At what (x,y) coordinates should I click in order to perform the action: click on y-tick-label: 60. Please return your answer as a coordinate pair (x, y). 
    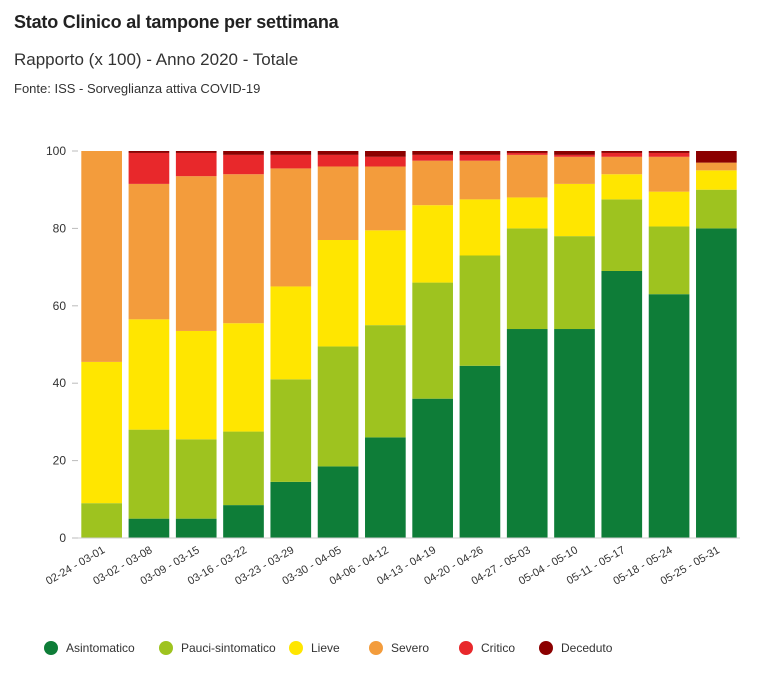
    Looking at the image, I should click on (60, 306).